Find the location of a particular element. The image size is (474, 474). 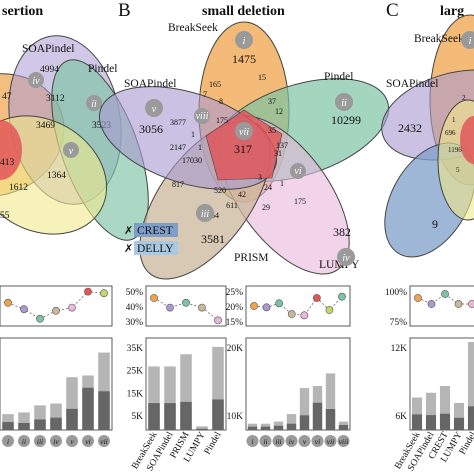

venn-a-count: 1364 is located at coordinates (56, 176).